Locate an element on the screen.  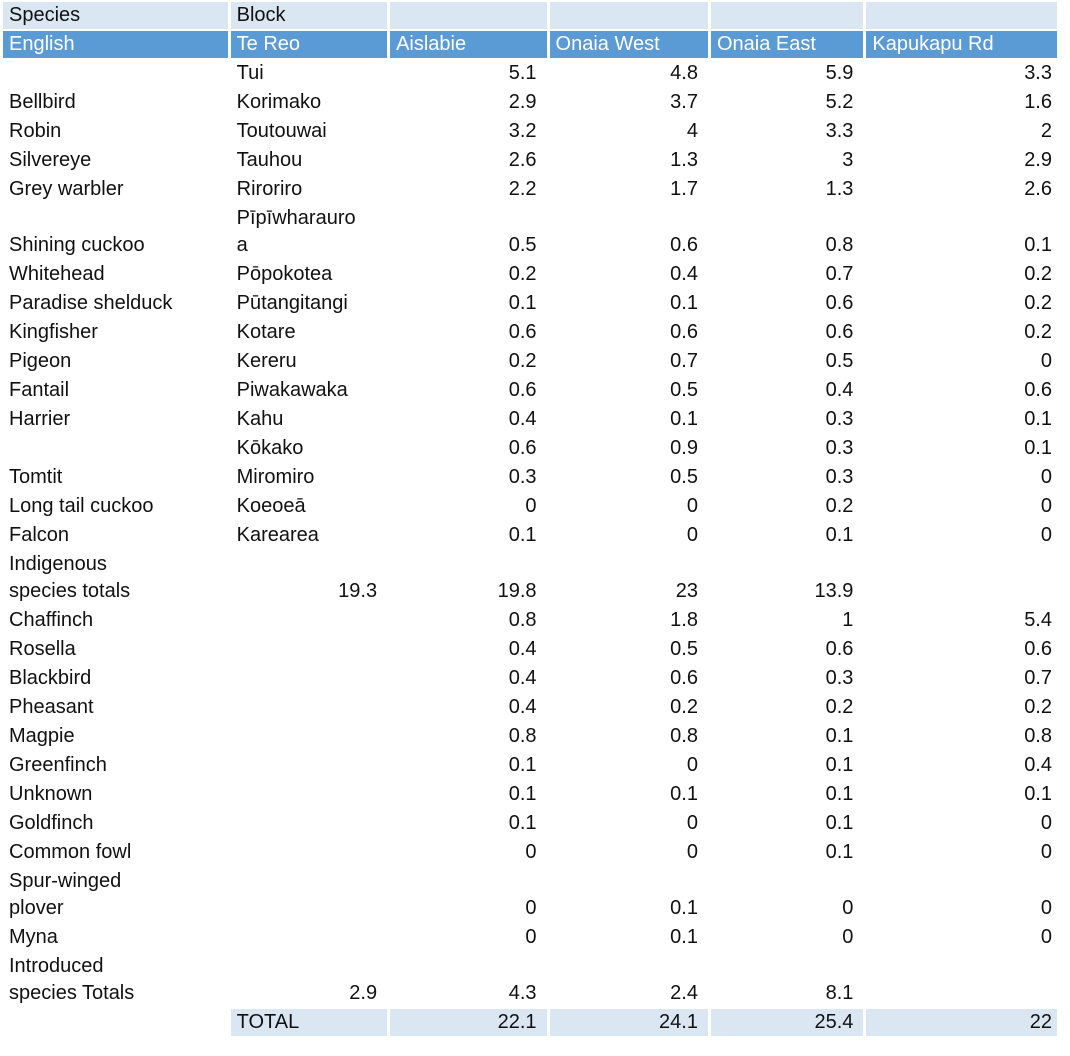
species-te-reo-cell: Kereru is located at coordinates (266, 361).